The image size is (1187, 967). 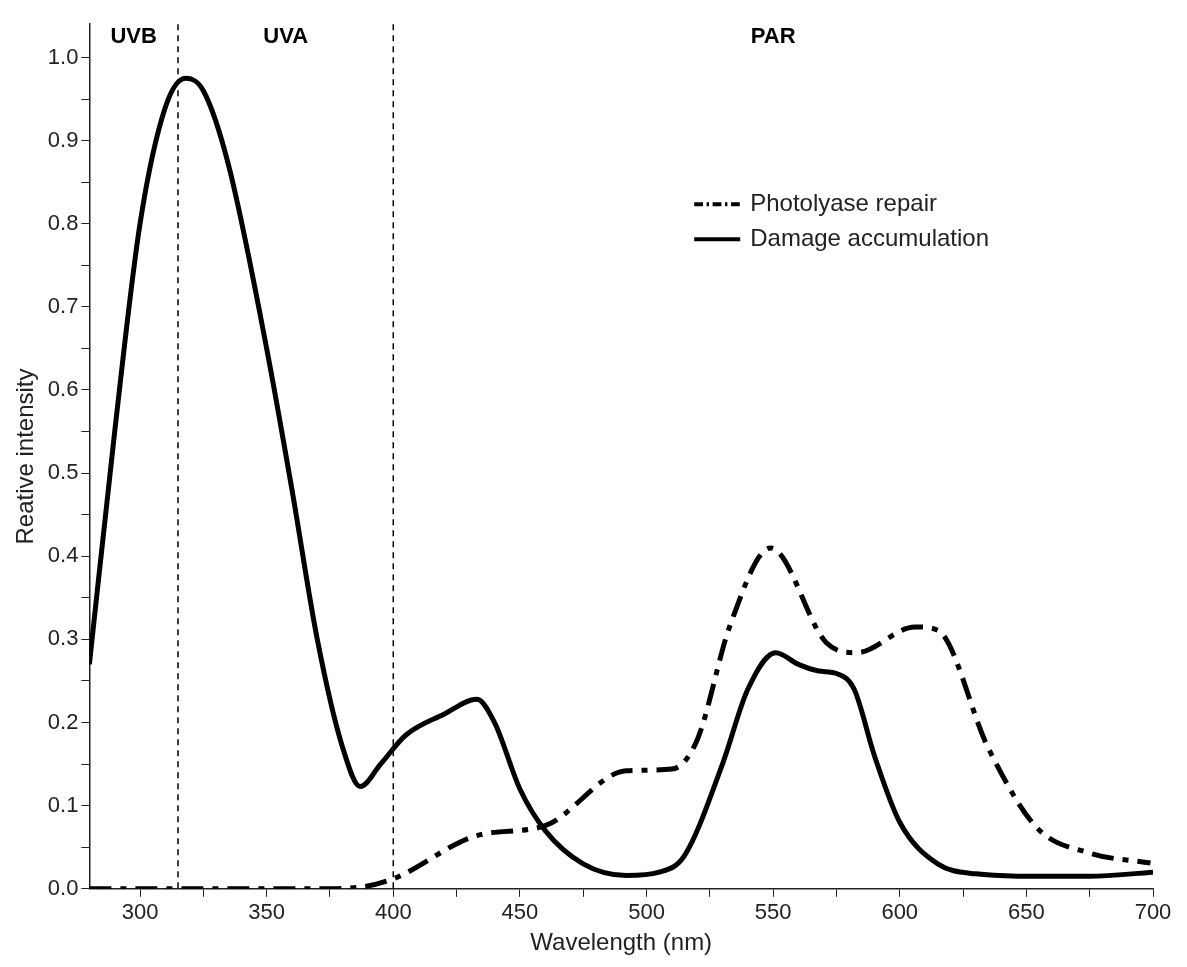 What do you see at coordinates (63, 472) in the screenshot?
I see `y-tick-label: 0.5` at bounding box center [63, 472].